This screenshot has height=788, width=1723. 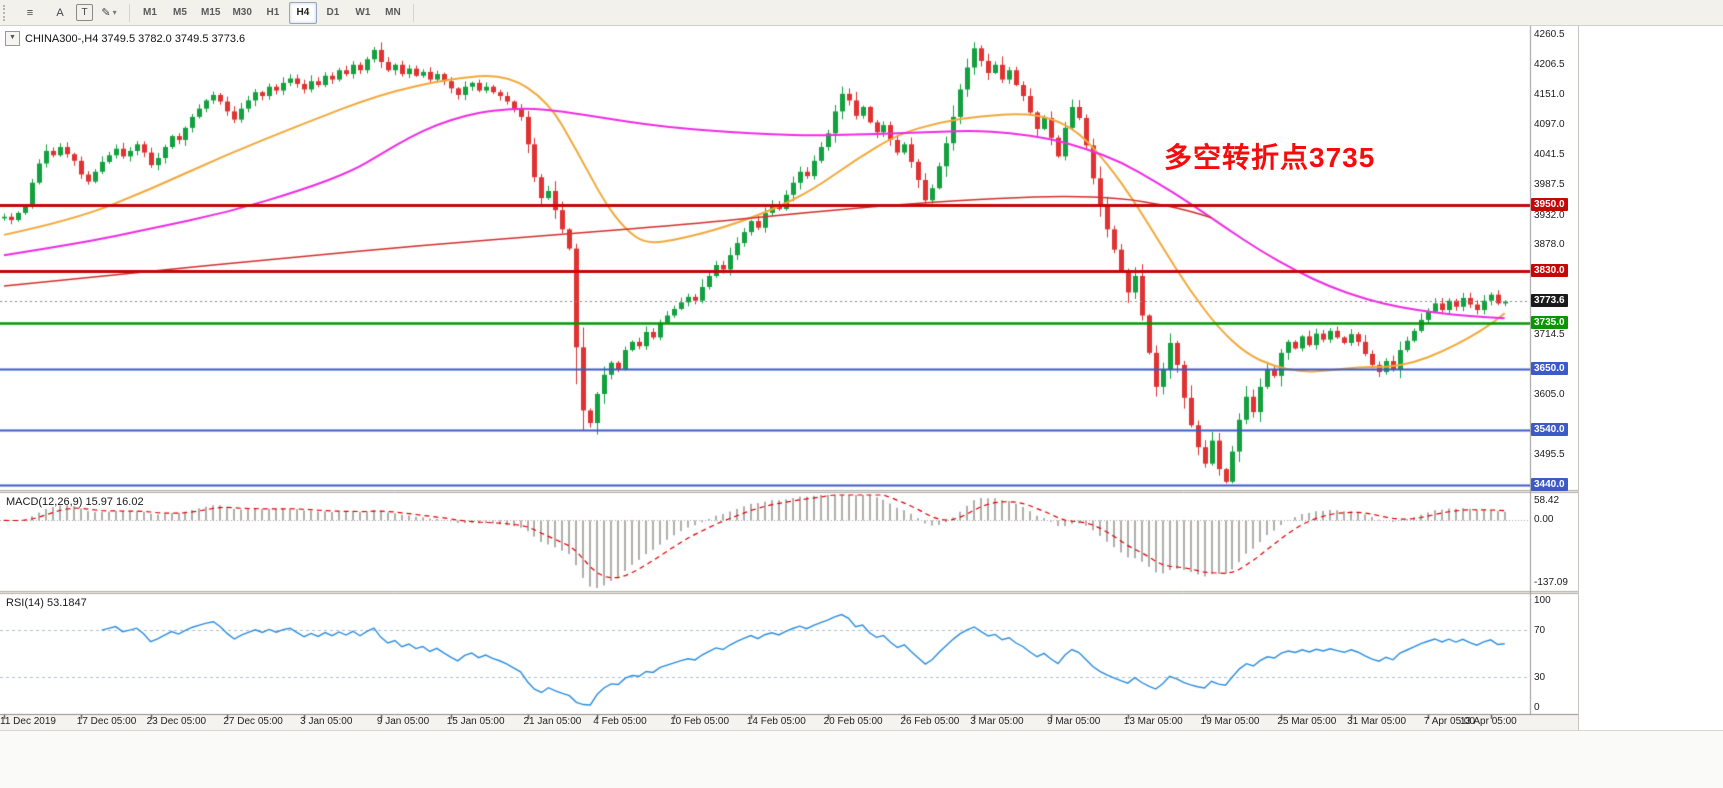 I want to click on timeframe-m5-button: M5, so click(x=180, y=12).